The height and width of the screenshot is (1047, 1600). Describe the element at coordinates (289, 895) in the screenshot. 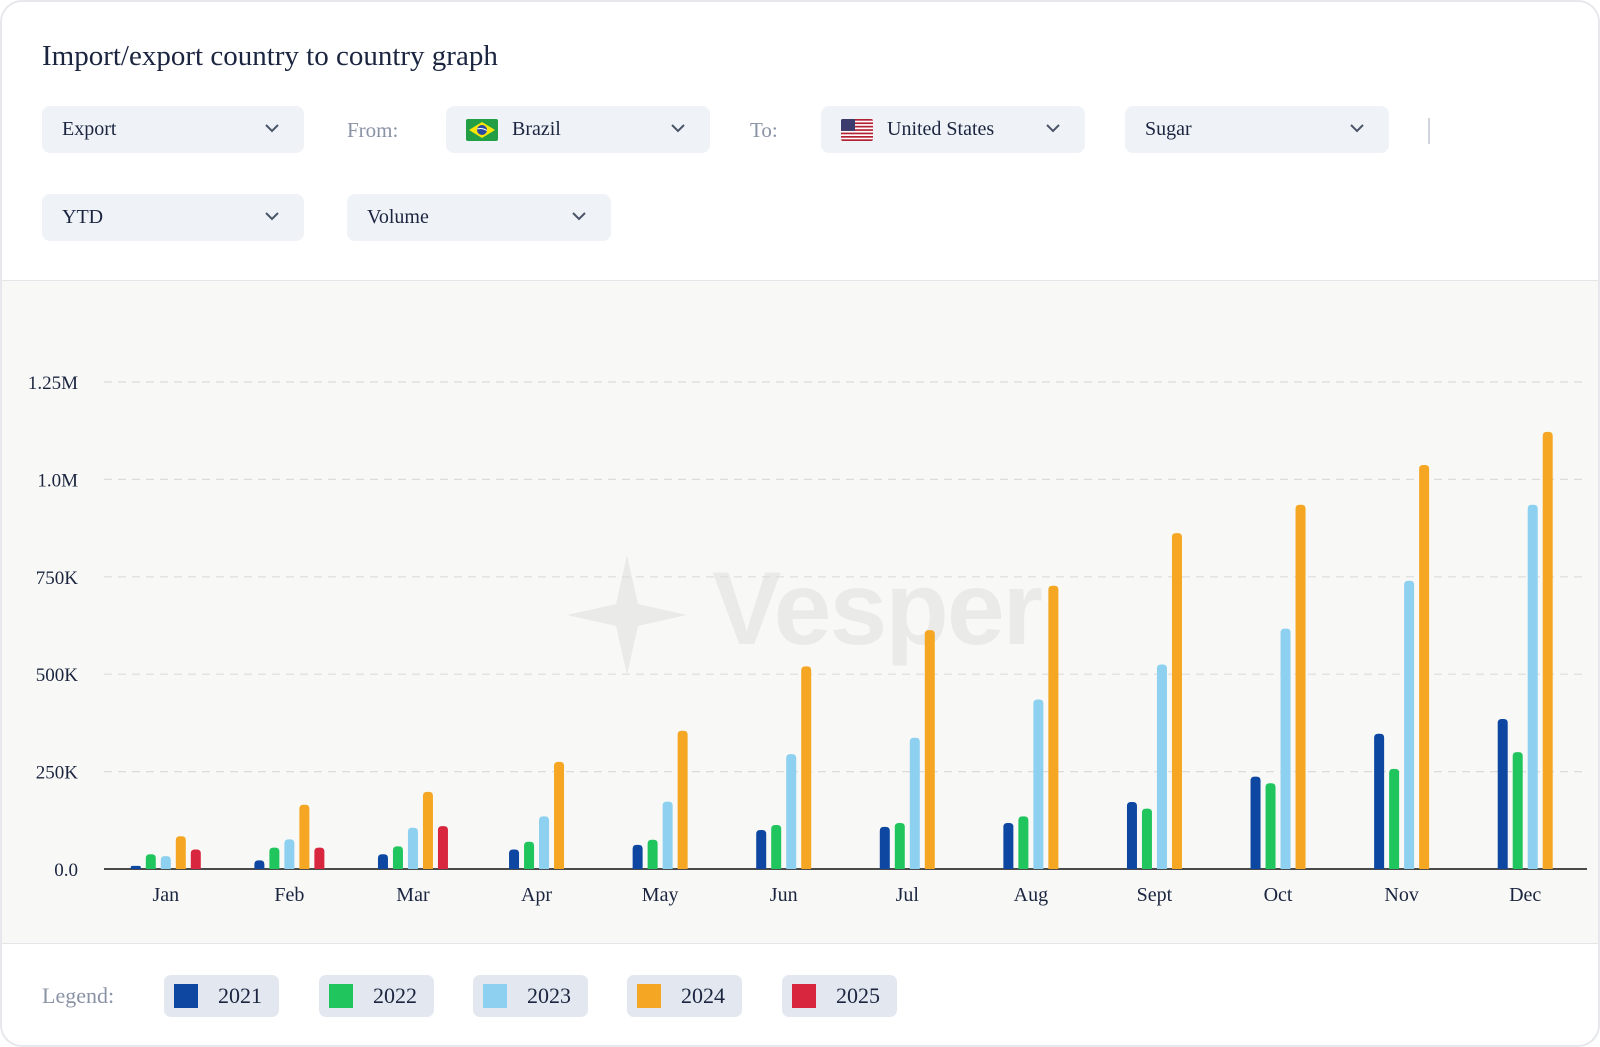

I see `x-tick-label: Feb` at that location.